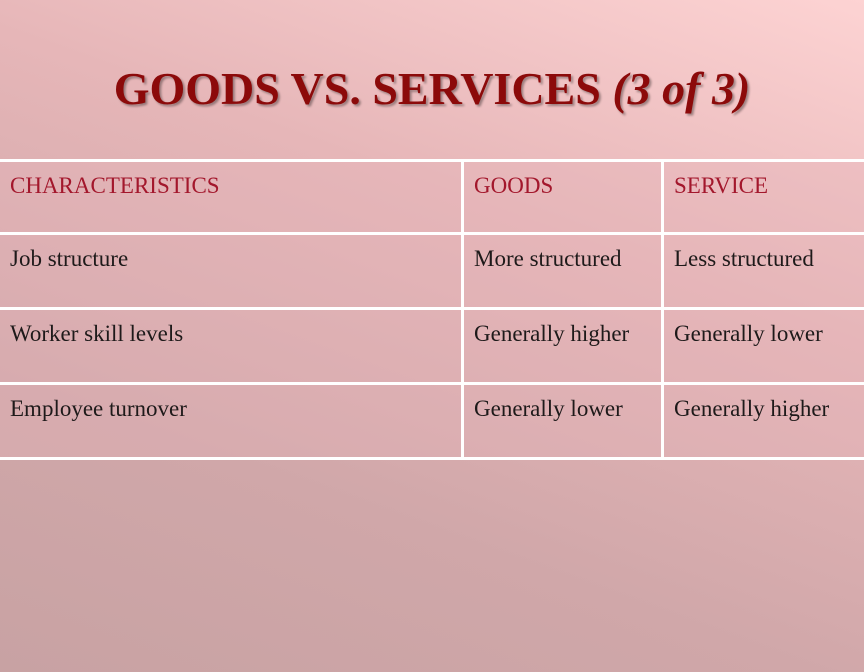 The image size is (864, 672). Describe the element at coordinates (232, 421) in the screenshot. I see `table-cell: Employee turnover` at that location.